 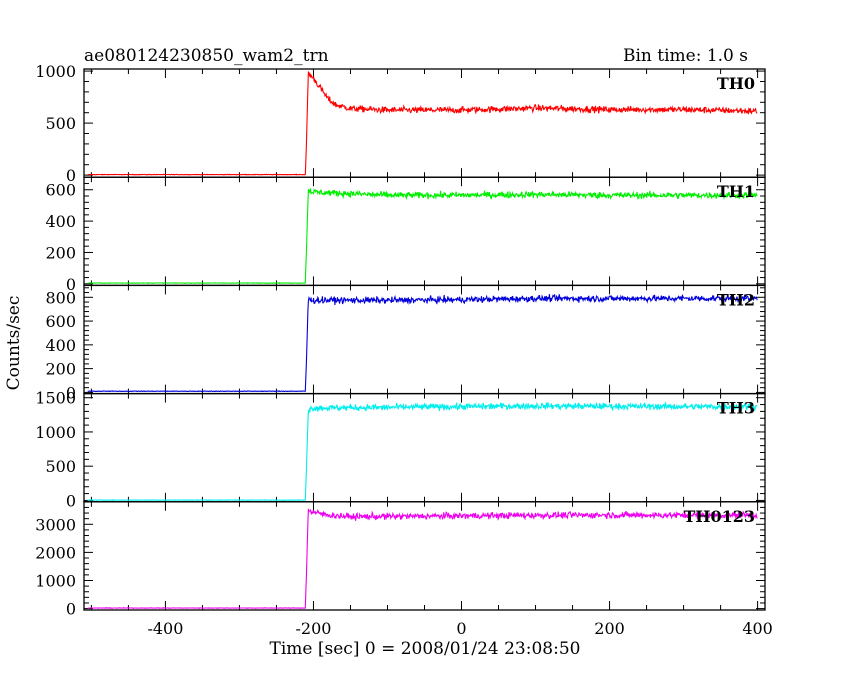 I want to click on x-tick-label: 400, so click(x=757, y=628).